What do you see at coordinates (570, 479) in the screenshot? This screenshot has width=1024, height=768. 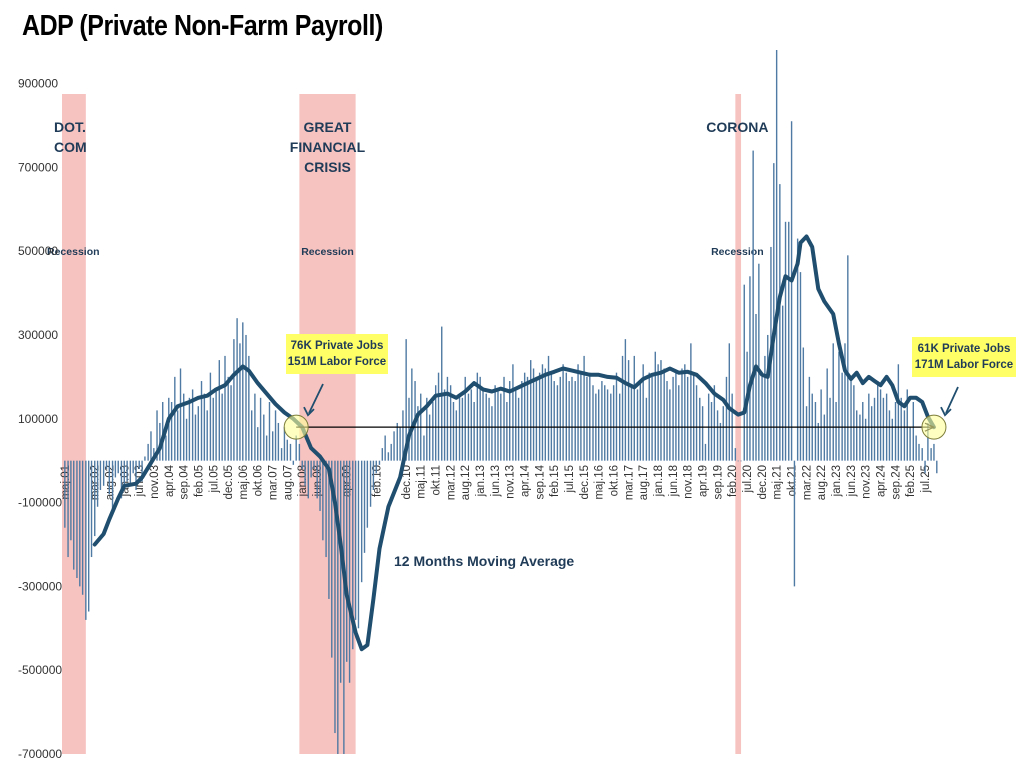 I see `x-tick-label: jul.15` at bounding box center [570, 479].